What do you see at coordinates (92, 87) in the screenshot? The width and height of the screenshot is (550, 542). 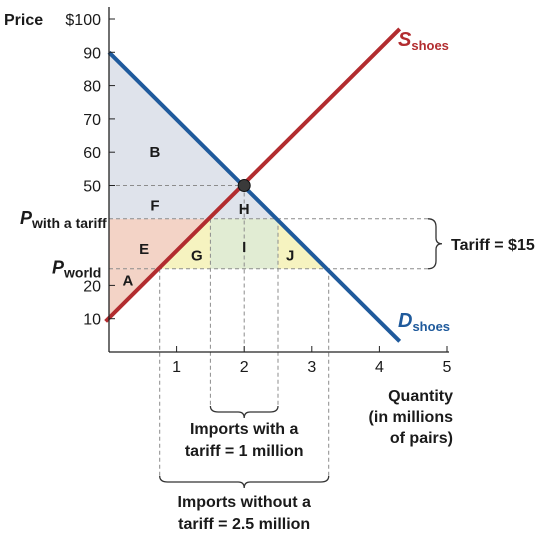 I see `y-tick-label-80: 80` at bounding box center [92, 87].